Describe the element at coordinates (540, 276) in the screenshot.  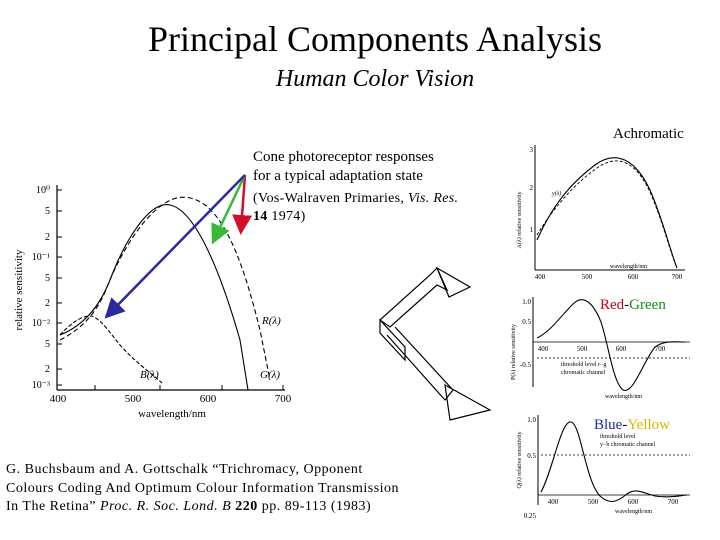
I see `achro-xtick: 400` at that location.